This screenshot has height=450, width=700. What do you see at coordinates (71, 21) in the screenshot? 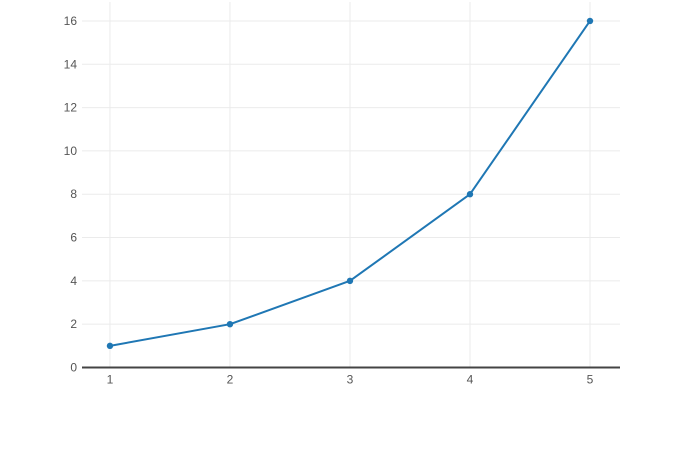
I see `y-tick-label: 16` at bounding box center [71, 21].